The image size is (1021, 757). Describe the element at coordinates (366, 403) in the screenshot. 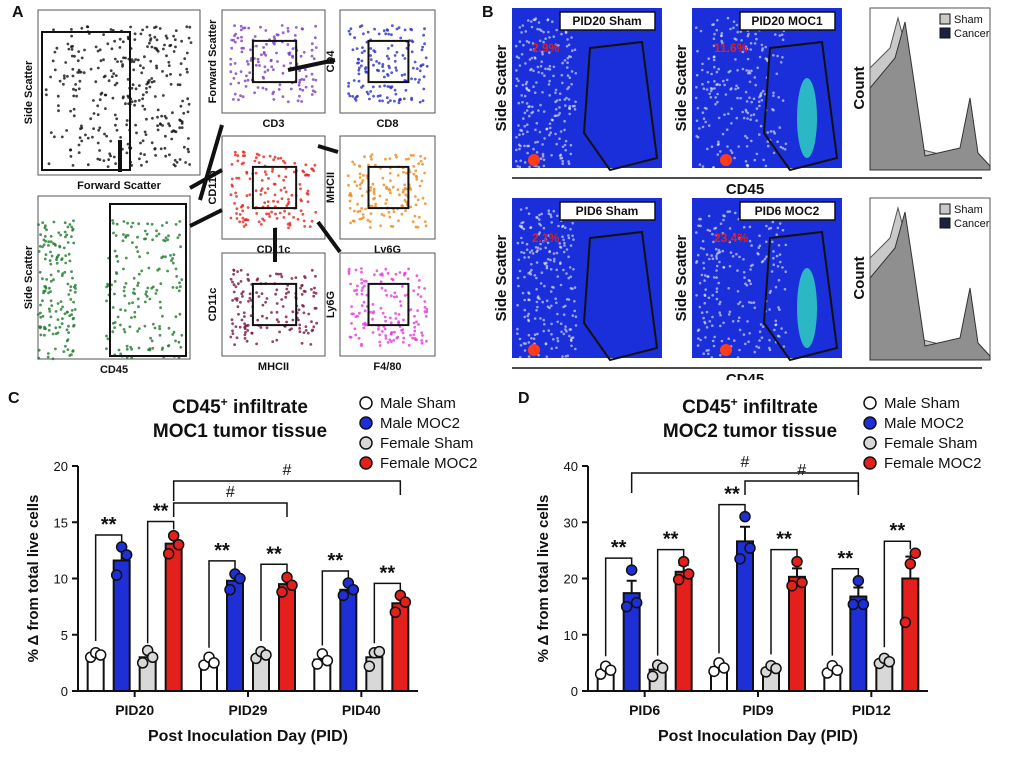

I see `legend-marker` at that location.